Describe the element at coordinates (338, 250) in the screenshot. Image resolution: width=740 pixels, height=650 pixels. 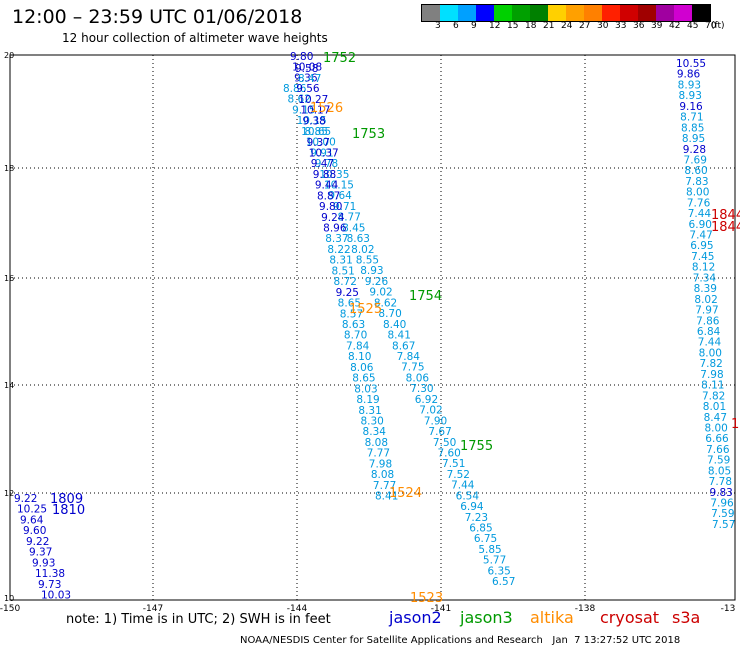
I see `wave-height-value: 8.22` at that location.